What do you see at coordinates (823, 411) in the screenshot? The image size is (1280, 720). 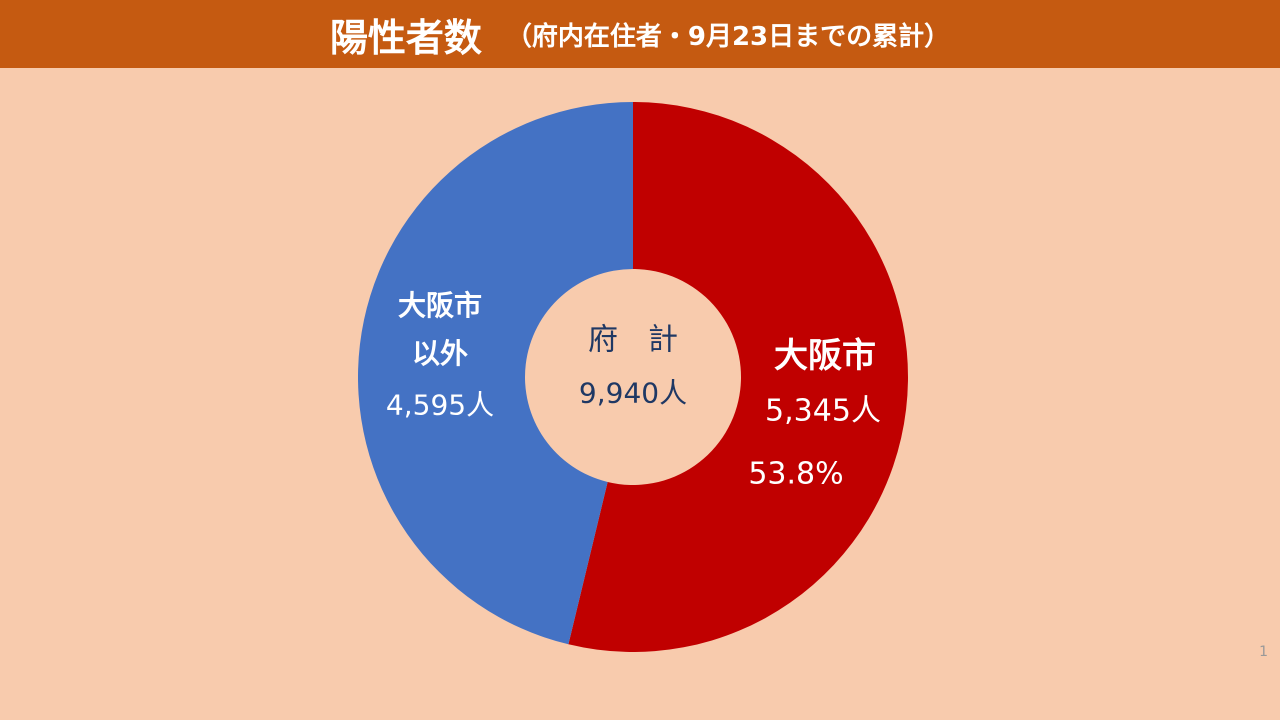 I see `value-label: 5,345人` at bounding box center [823, 411].